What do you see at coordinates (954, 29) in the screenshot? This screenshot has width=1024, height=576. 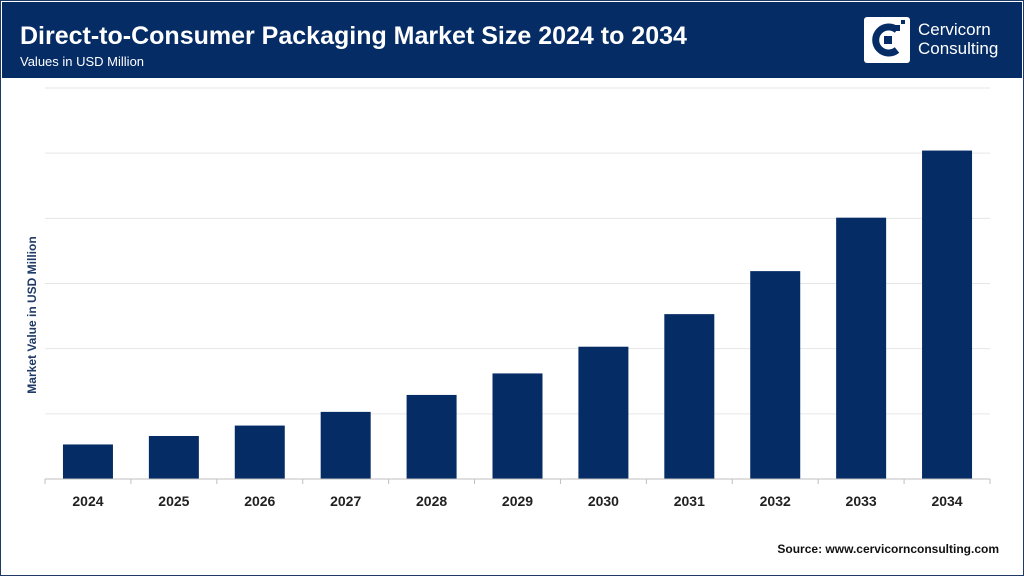 I see `logo-line-1: Cervicorn` at bounding box center [954, 29].